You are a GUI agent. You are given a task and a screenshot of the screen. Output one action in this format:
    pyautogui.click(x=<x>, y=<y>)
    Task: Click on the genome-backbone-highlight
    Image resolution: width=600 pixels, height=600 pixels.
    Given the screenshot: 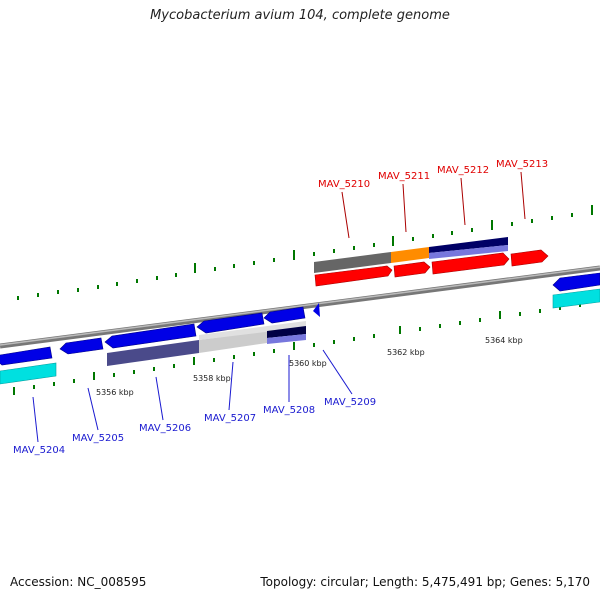 What is the action you would take?
    pyautogui.click(x=300, y=306)
    